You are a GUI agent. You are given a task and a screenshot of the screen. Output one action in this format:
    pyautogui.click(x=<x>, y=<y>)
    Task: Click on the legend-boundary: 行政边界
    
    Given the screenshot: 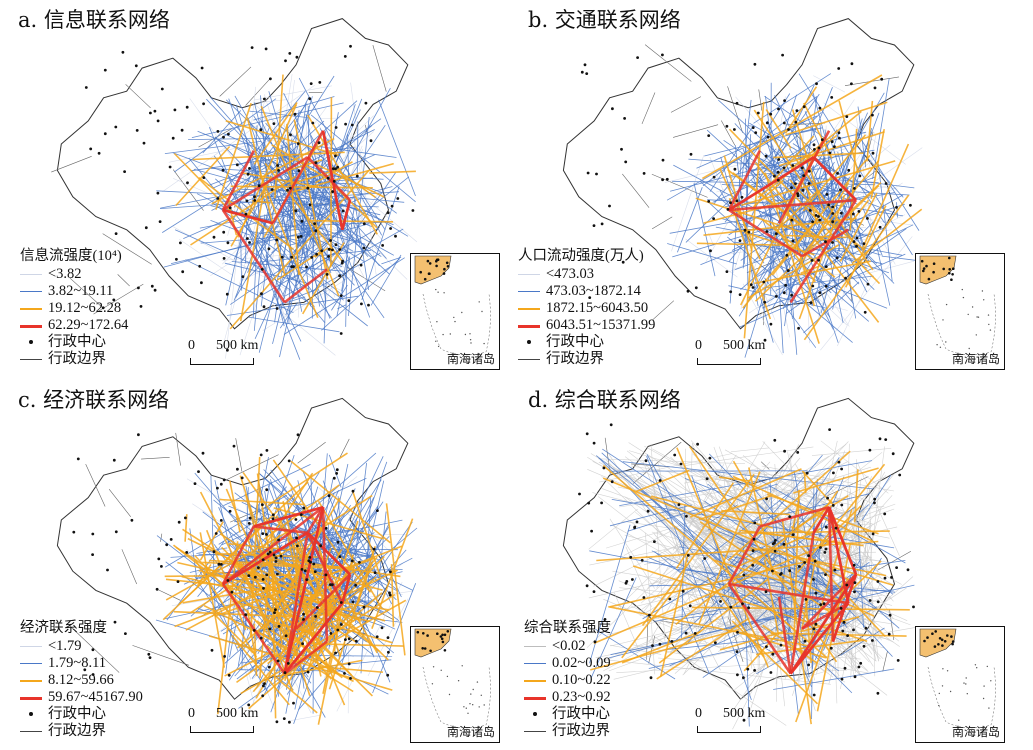 What is the action you would take?
    pyautogui.click(x=567, y=731)
    